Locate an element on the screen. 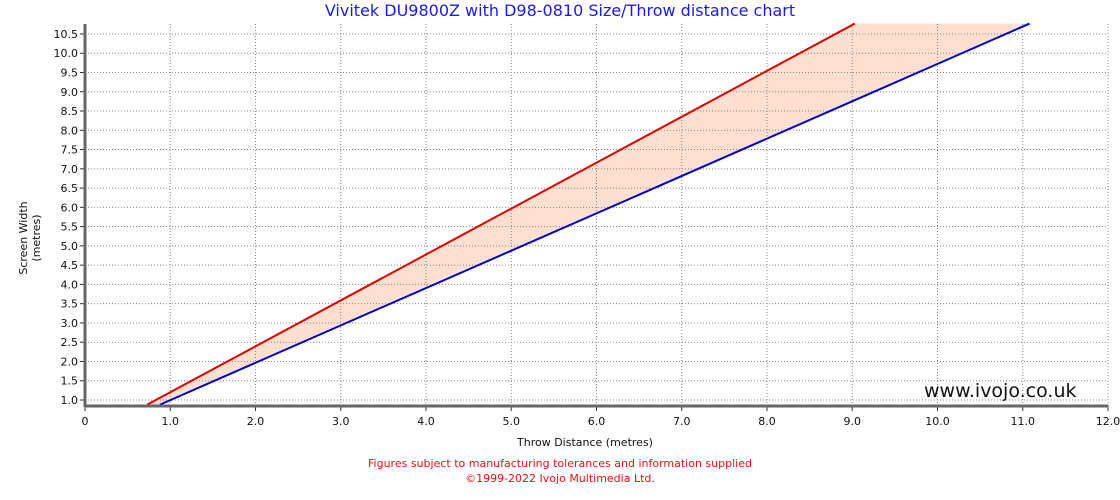  y-tick-label: 2.5 is located at coordinates (70, 342).